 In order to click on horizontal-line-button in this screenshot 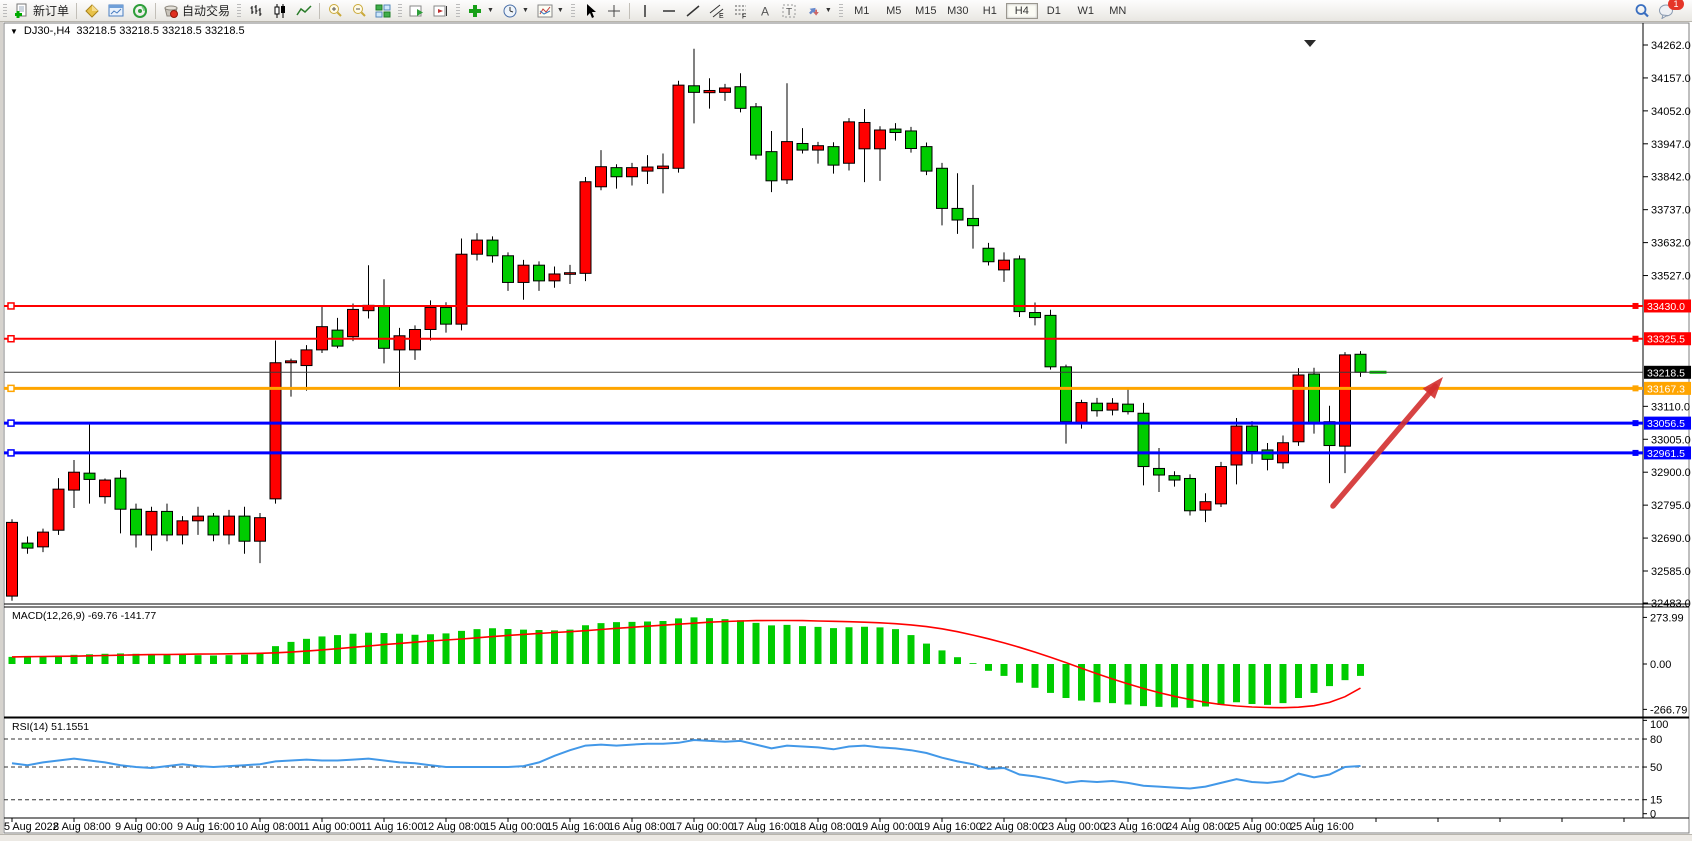, I will do `click(669, 11)`.